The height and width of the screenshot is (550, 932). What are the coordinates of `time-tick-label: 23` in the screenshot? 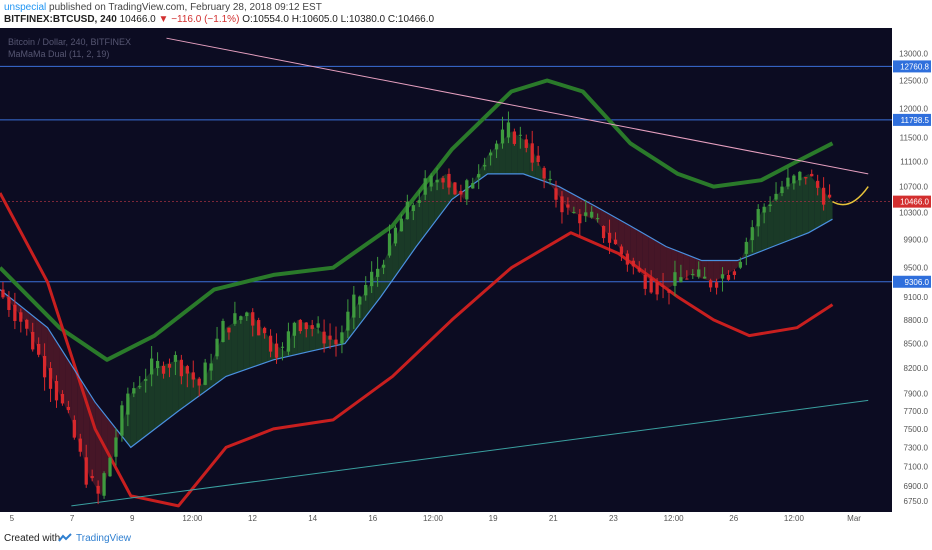 It's located at (613, 518).